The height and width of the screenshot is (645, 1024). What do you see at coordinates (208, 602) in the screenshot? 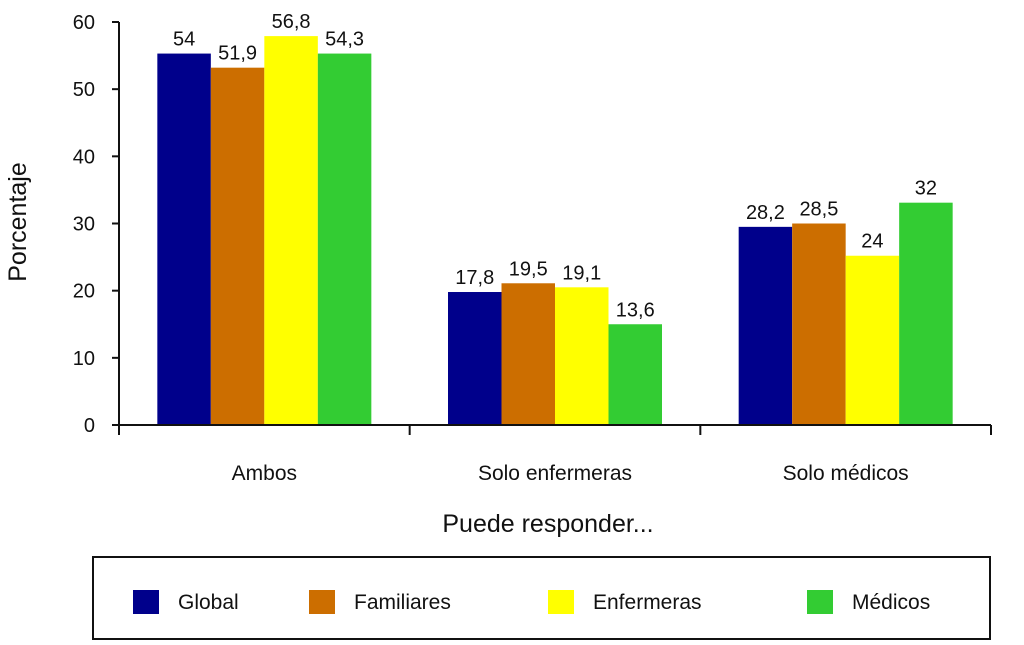
I see `legend-label: Global` at bounding box center [208, 602].